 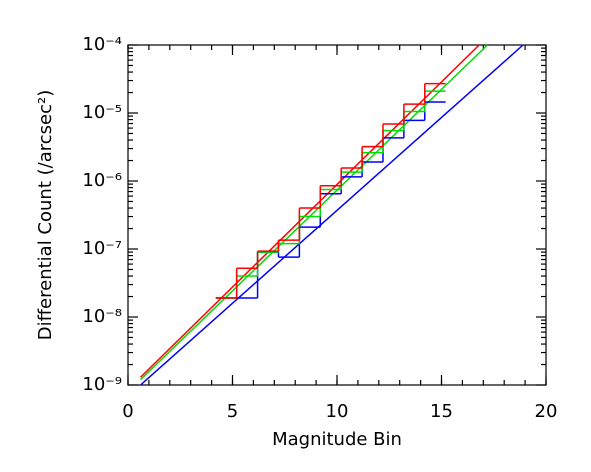 I want to click on x-tick-label: 0, so click(x=127, y=411).